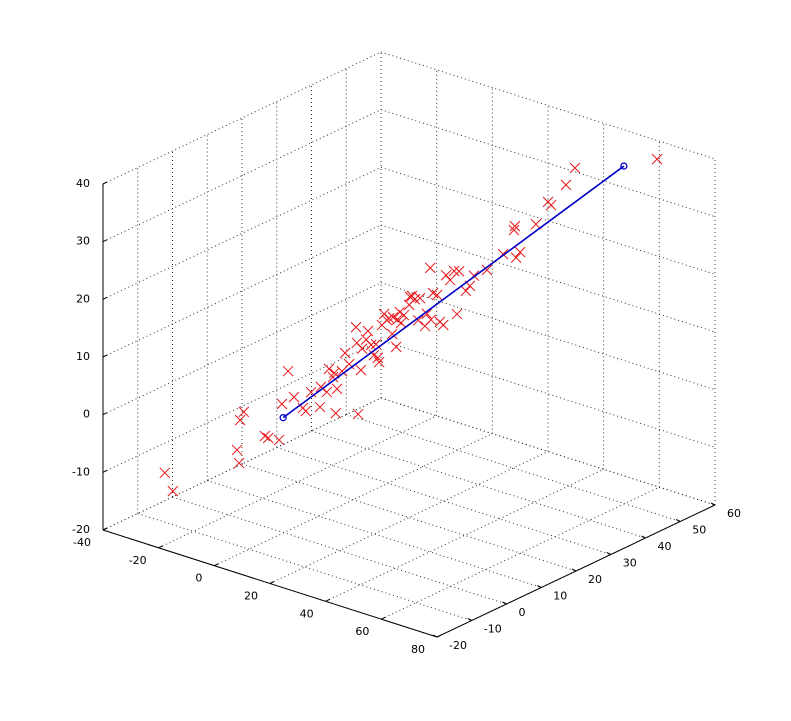 Image resolution: width=791 pixels, height=721 pixels. Describe the element at coordinates (522, 612) in the screenshot. I see `y-tick-label: 0` at that location.